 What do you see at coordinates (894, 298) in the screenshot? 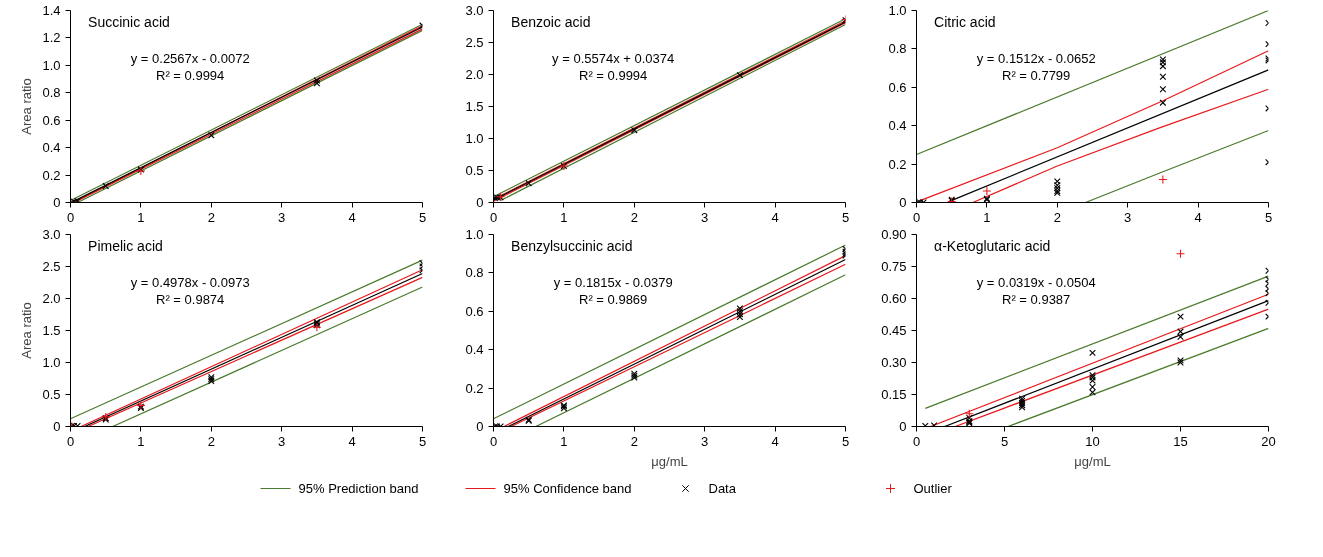
I see `y-tick-label: 0.60` at bounding box center [894, 298].